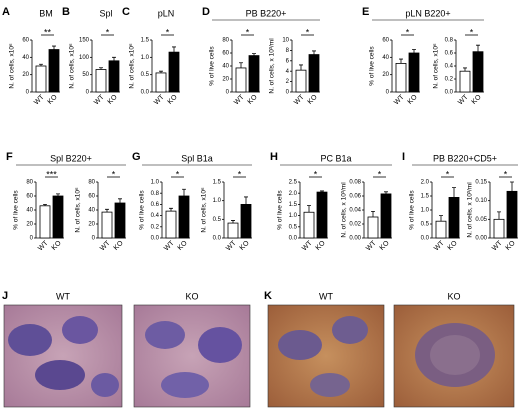  What do you see at coordinates (470, 210) in the screenshot?
I see `y-axis-label: N. of cells, x 10³/ml` at bounding box center [470, 210].